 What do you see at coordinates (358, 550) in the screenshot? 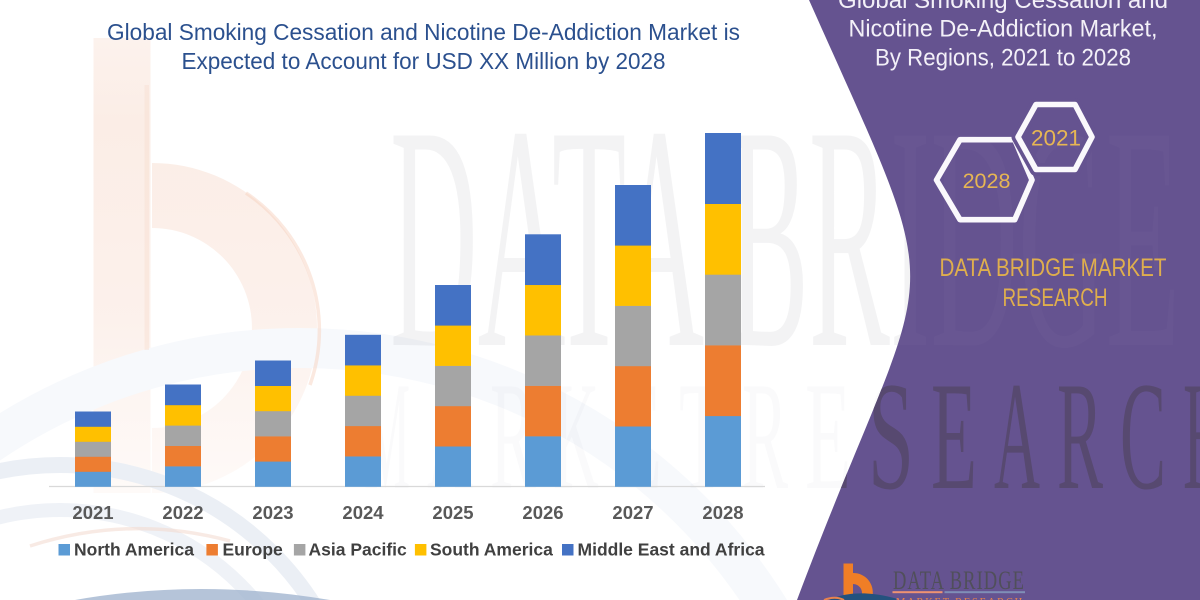
I see `svg-text: Asia Pacific` at bounding box center [358, 550].